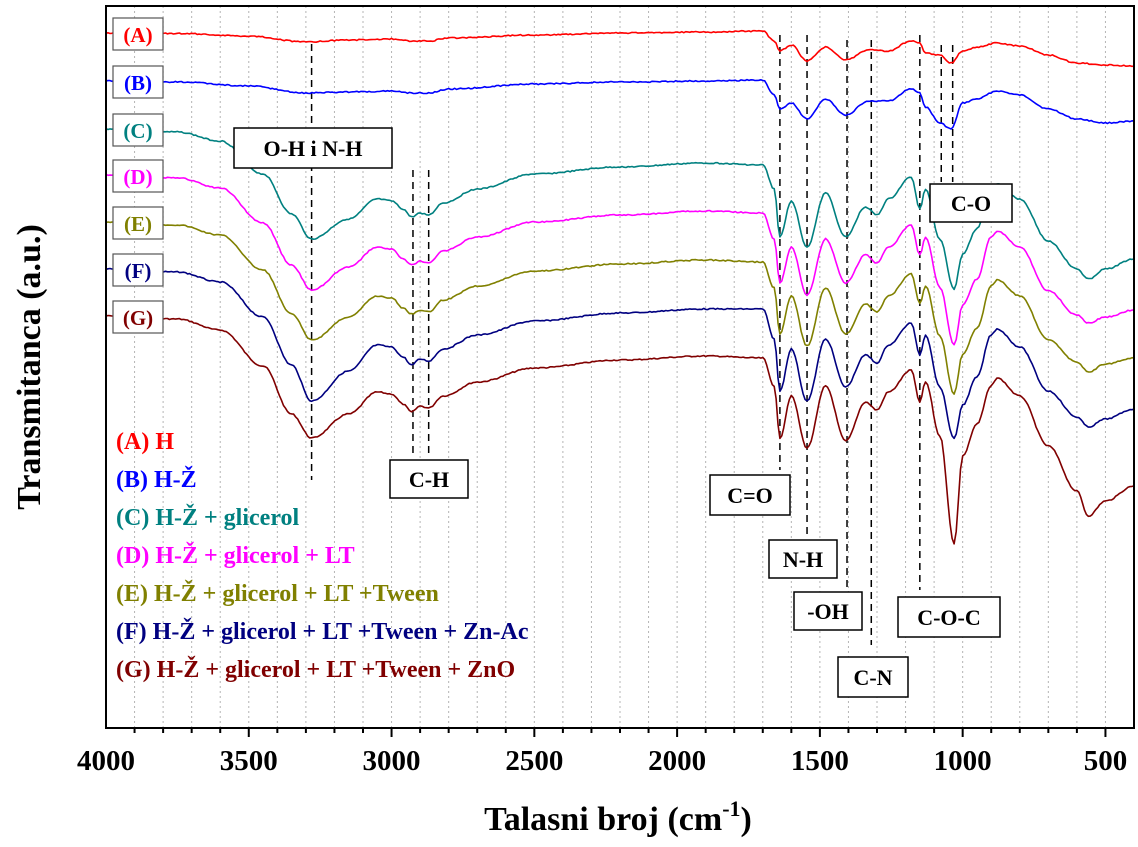 Image resolution: width=1138 pixels, height=847 pixels. What do you see at coordinates (341, 631) in the screenshot?
I see `legend-entry-text: H-Ž + glicerol + LT +Tween + Zn-Ac` at bounding box center [341, 631].